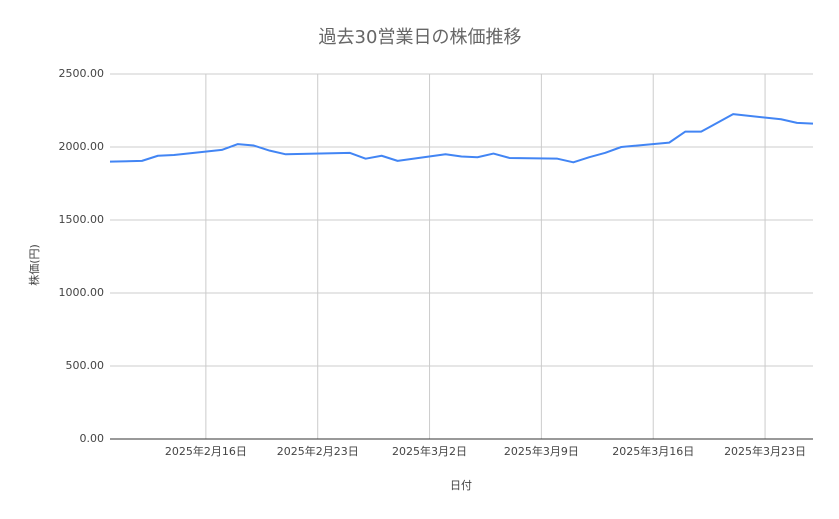 The image size is (839, 519). What do you see at coordinates (92, 438) in the screenshot?
I see `y-tick-label: 0.00` at bounding box center [92, 438].